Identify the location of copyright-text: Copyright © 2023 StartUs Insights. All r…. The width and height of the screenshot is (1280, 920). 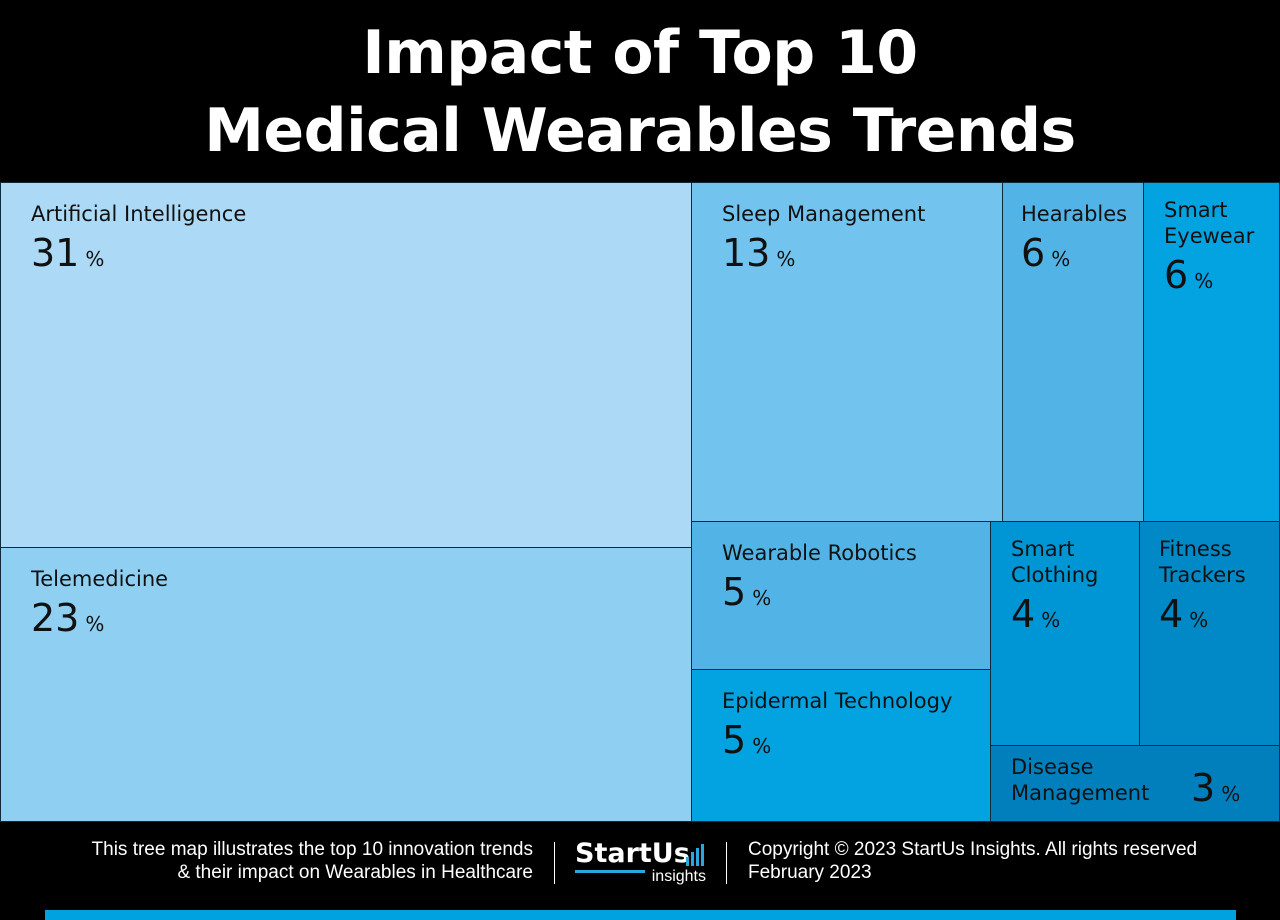
(973, 849).